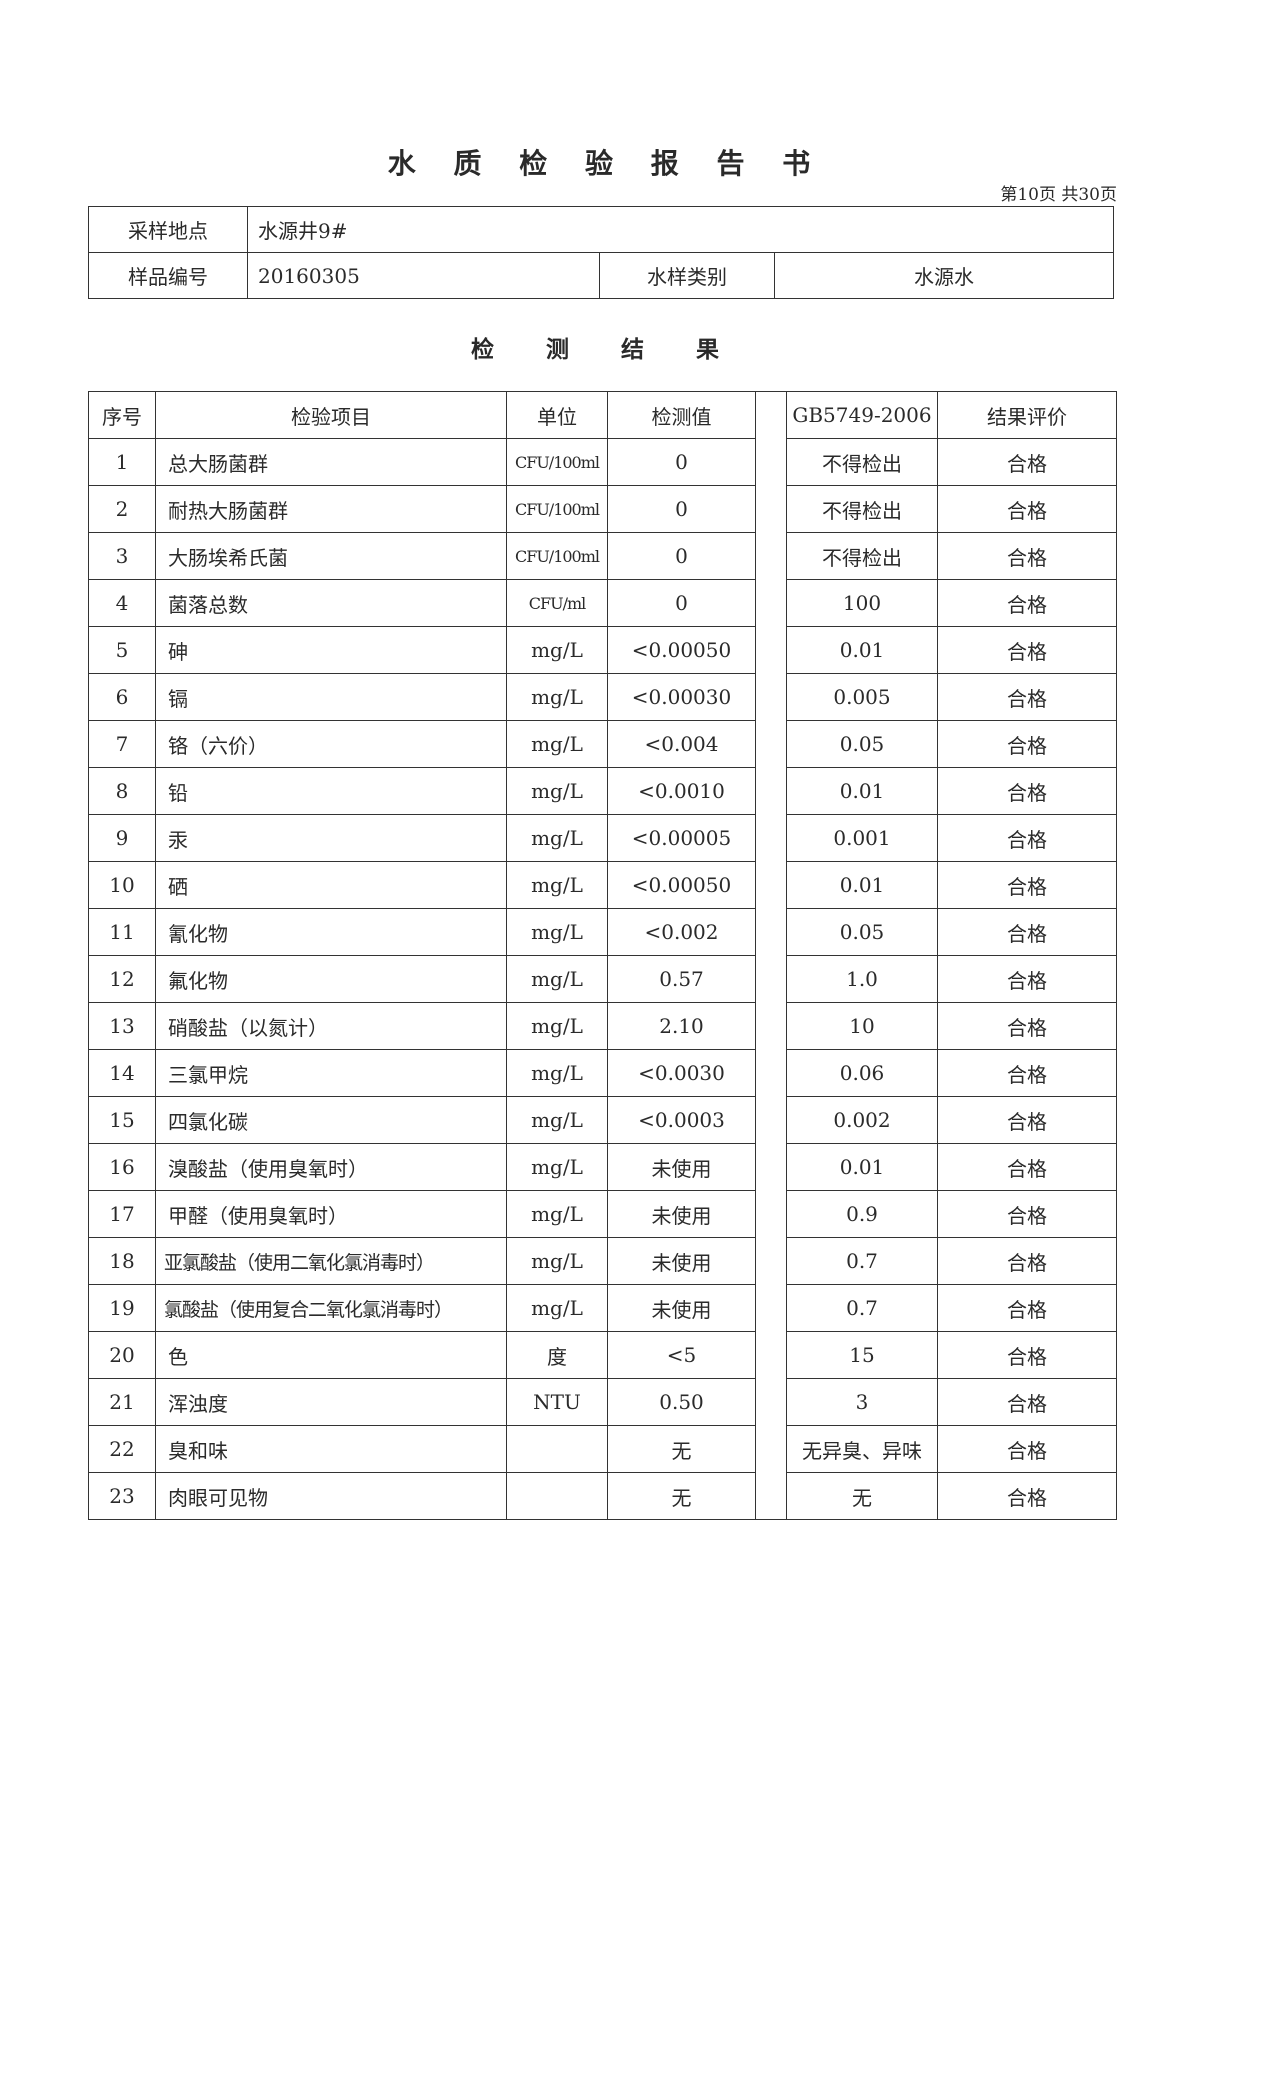 The width and height of the screenshot is (1275, 2100). What do you see at coordinates (331, 838) in the screenshot?
I see `cell-item: 汞` at bounding box center [331, 838].